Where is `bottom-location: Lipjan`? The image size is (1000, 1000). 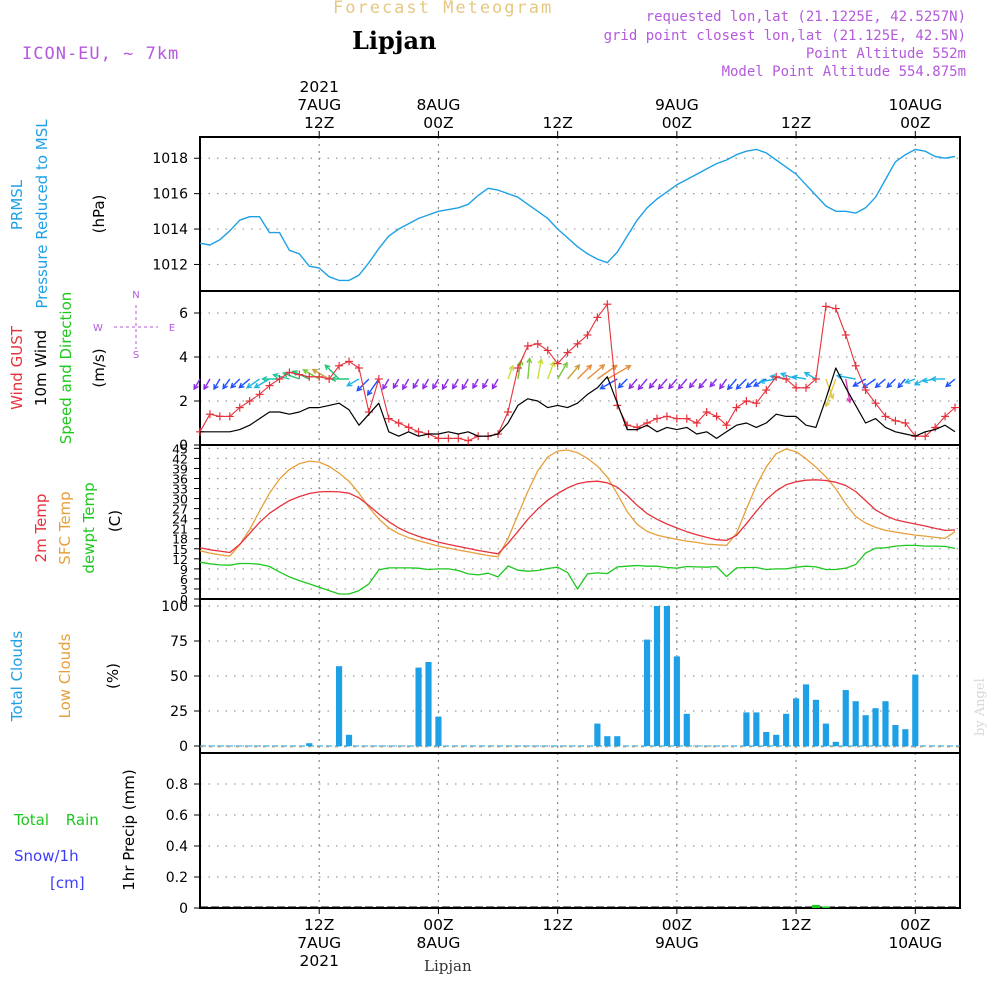
bottom-location: Lipjan is located at coordinates (448, 966).